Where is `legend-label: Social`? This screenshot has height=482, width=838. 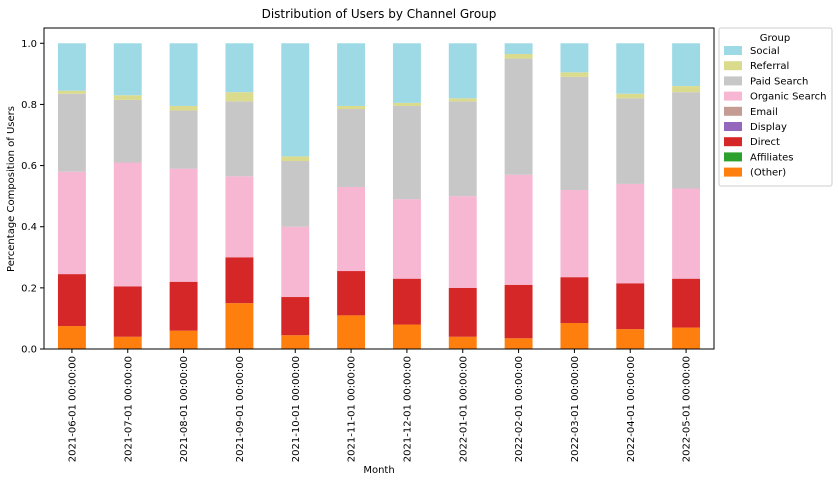
legend-label: Social is located at coordinates (765, 51).